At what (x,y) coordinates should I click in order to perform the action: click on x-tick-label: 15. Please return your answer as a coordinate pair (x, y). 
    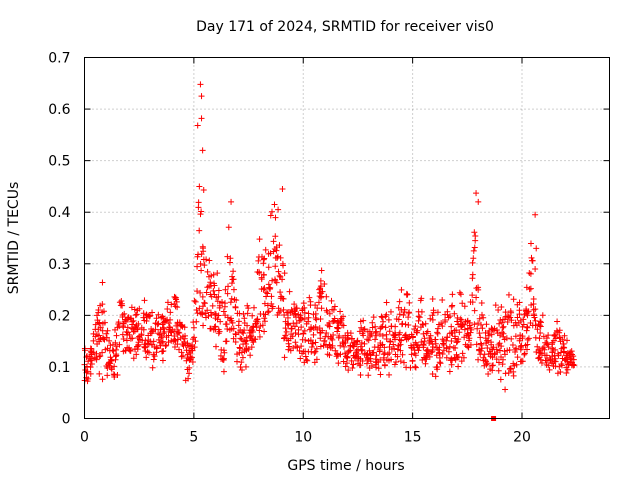
    Looking at the image, I should click on (413, 438).